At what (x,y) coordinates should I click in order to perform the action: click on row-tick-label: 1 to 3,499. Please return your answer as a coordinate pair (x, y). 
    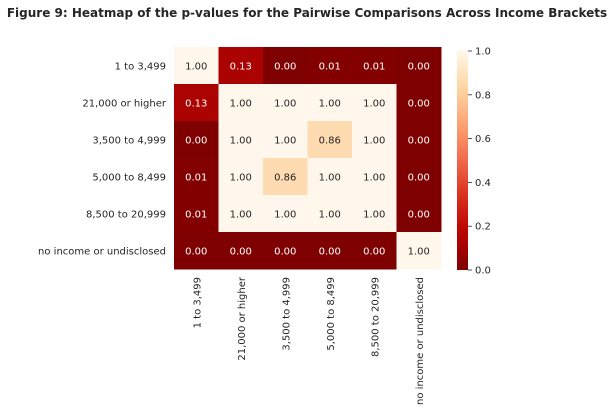
    Looking at the image, I should click on (140, 67).